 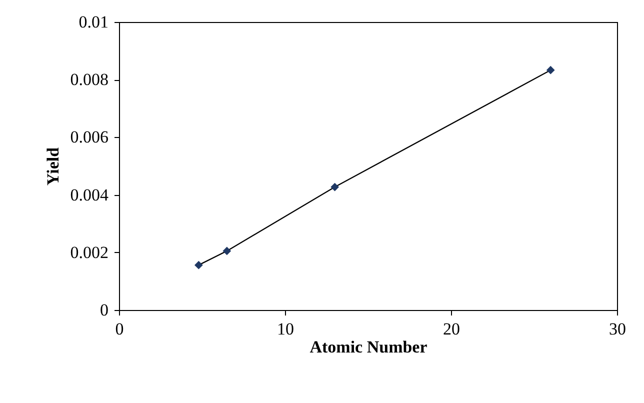 I want to click on y-tick-label: 0, so click(x=104, y=310).